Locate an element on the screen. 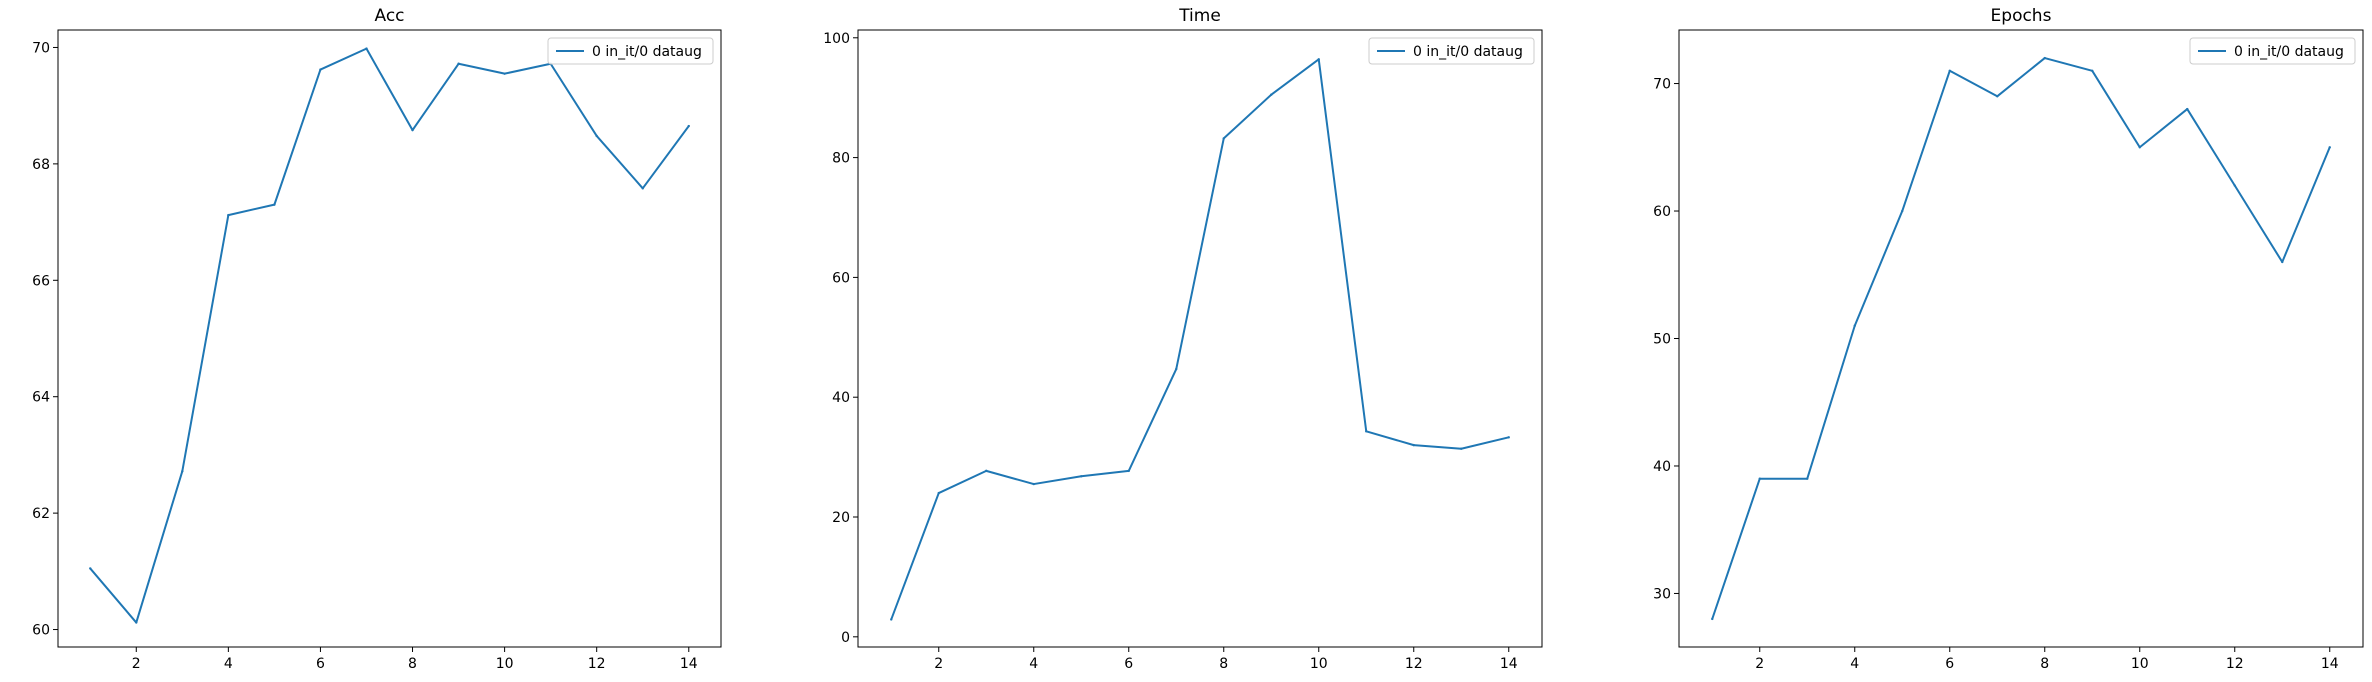  epochs-x-tick-label: 12 is located at coordinates (2235, 664).